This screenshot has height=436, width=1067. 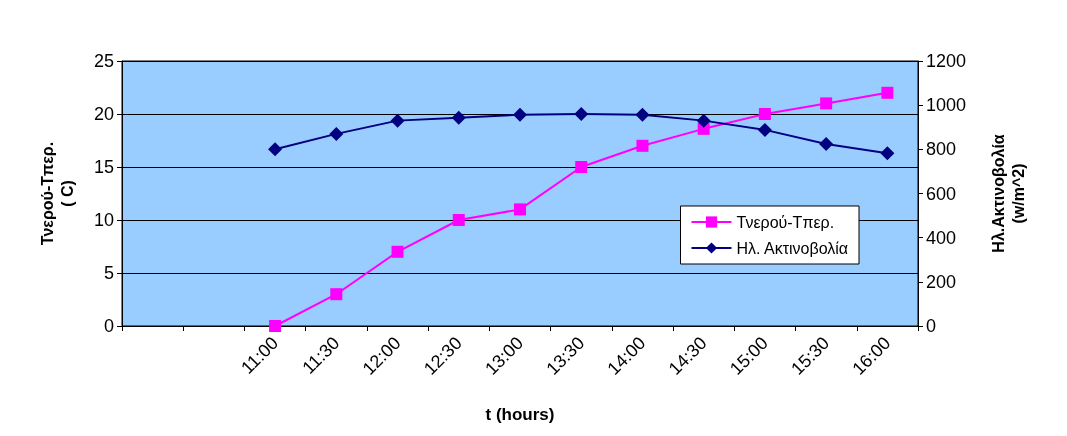 What do you see at coordinates (103, 167) in the screenshot?
I see `y-tick-label: 15` at bounding box center [103, 167].